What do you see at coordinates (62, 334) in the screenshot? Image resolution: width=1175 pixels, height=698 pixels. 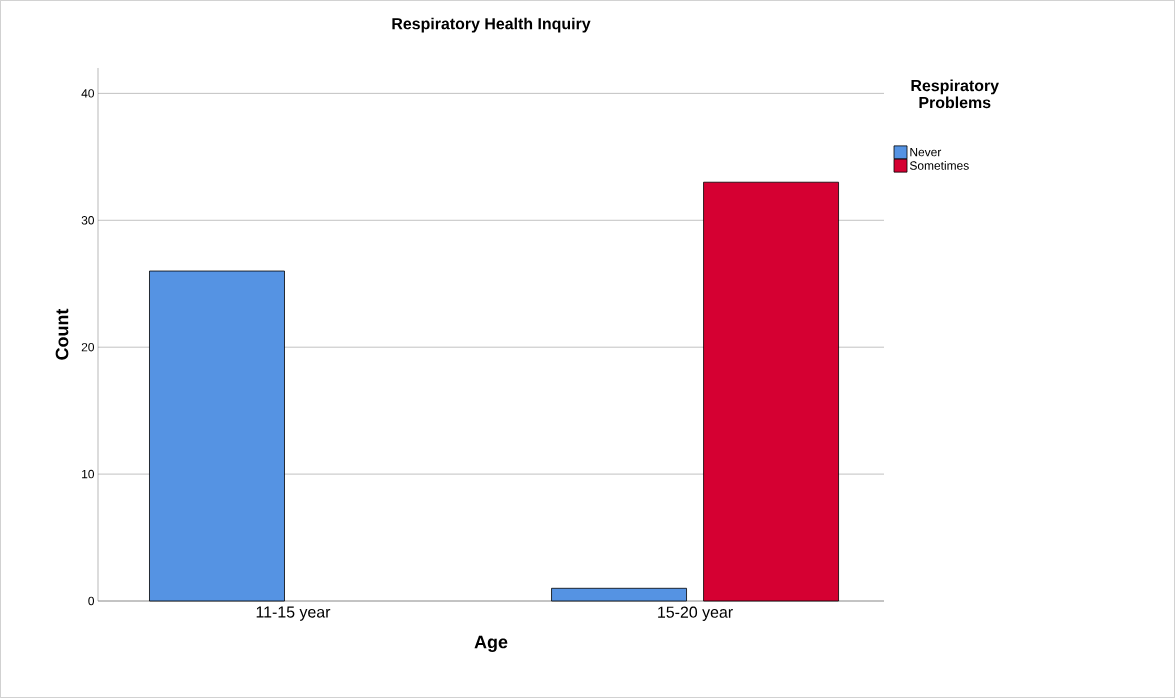 I see `y-axis-title: Count` at bounding box center [62, 334].